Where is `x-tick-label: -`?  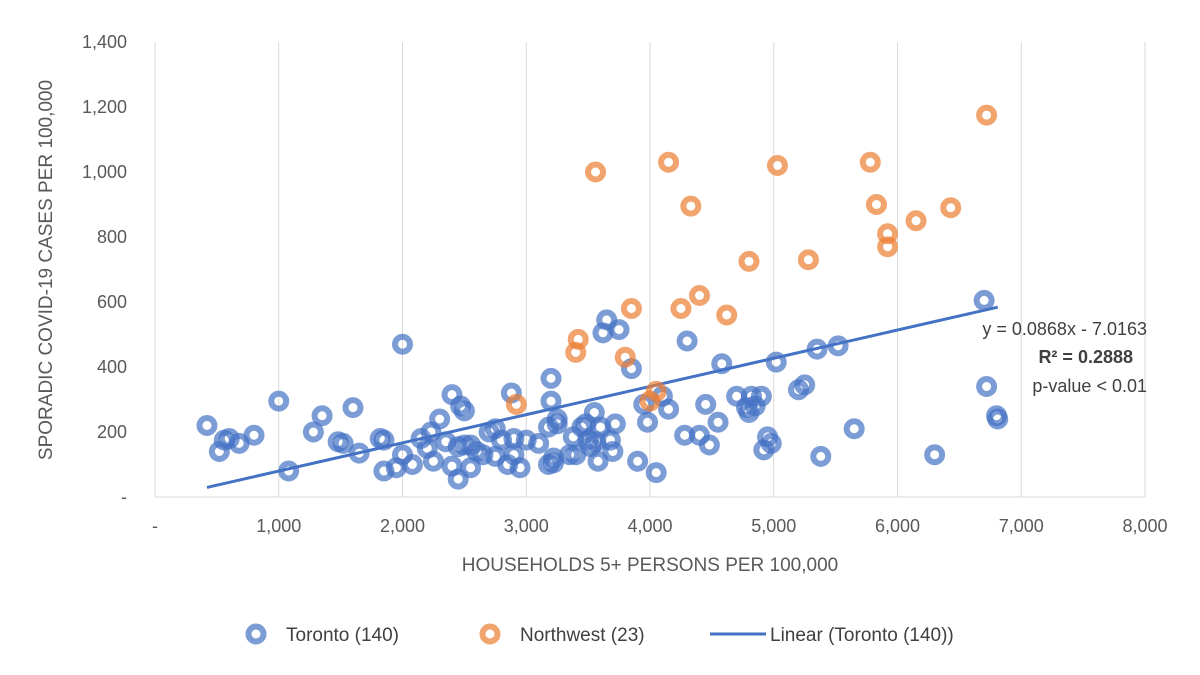 x-tick-label: - is located at coordinates (155, 526).